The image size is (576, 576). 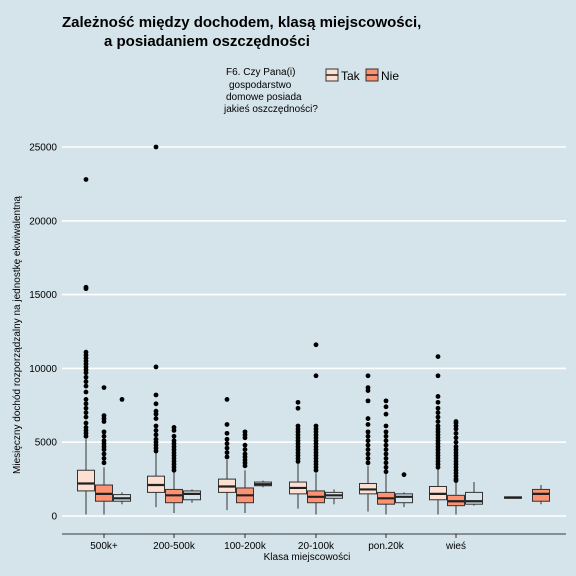 What do you see at coordinates (207, 41) in the screenshot?
I see `chart-title-line-2: a posiadaniem oszczędności` at bounding box center [207, 41].